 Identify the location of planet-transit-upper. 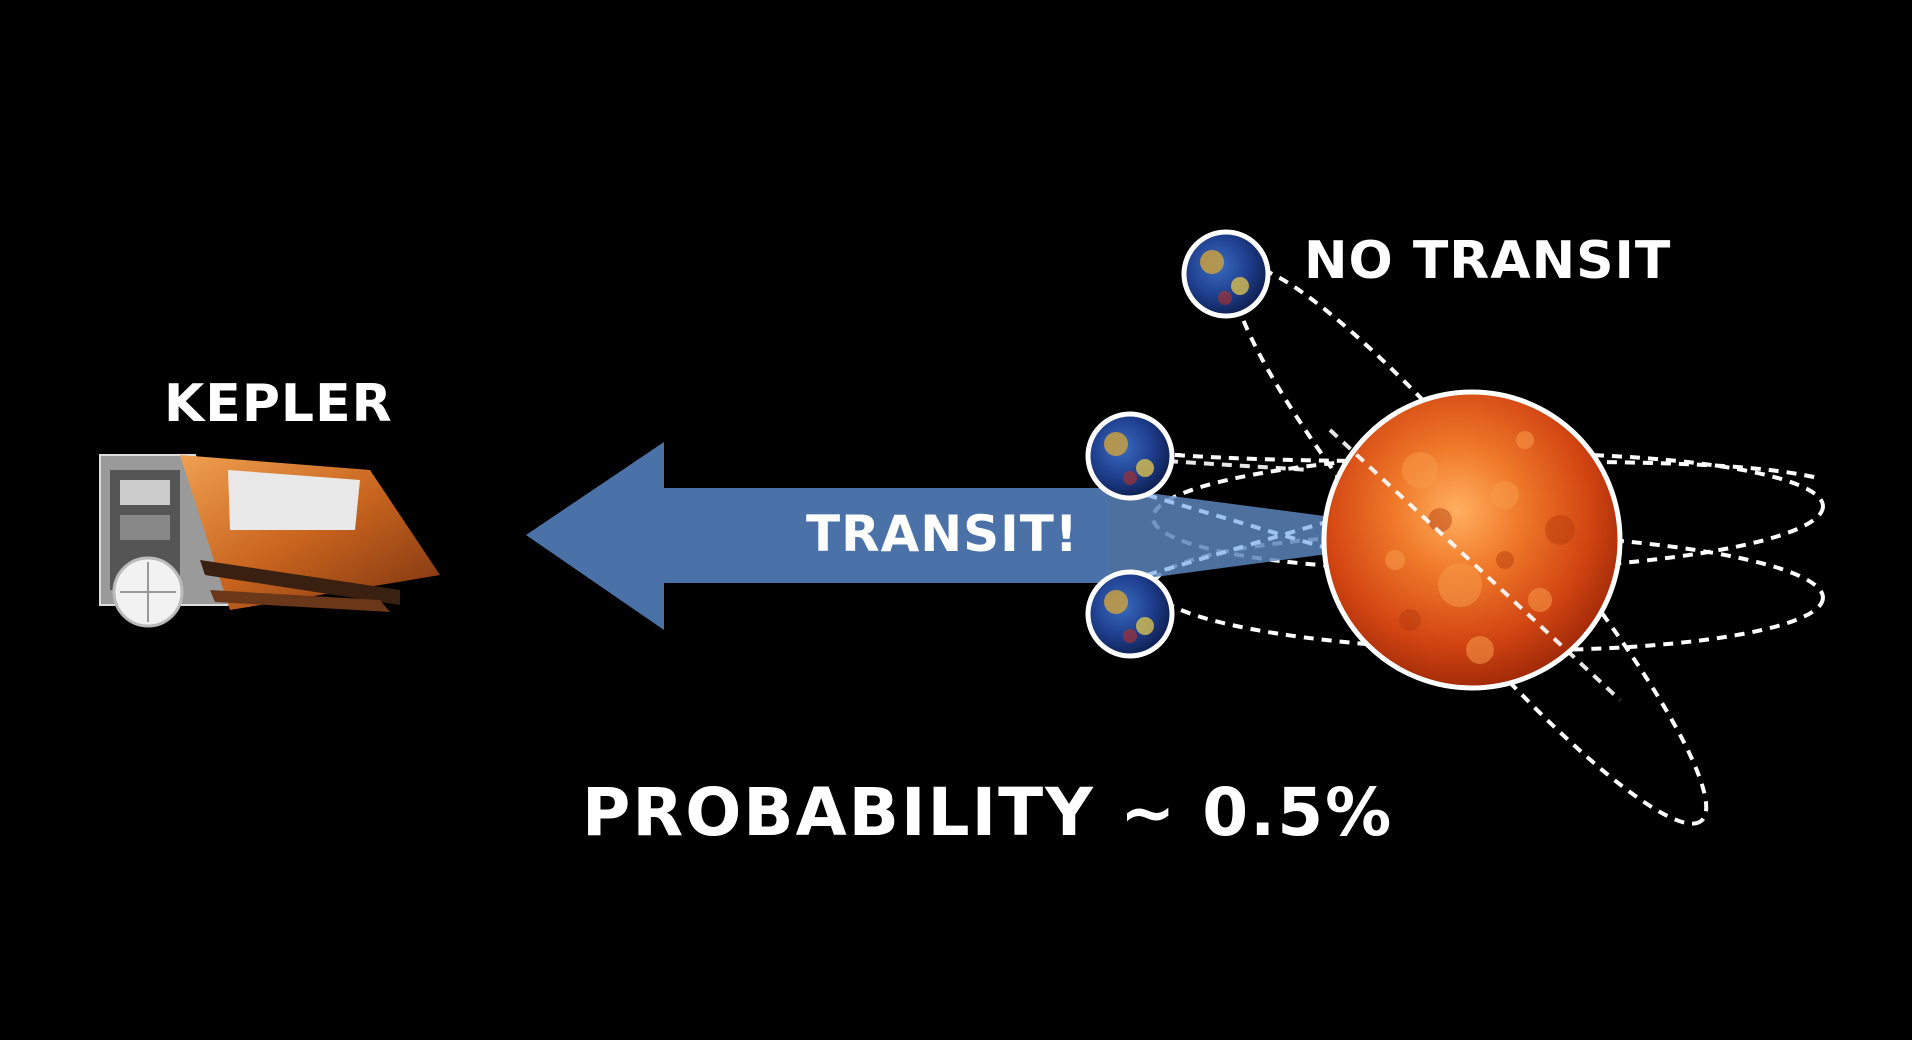
(1130, 456).